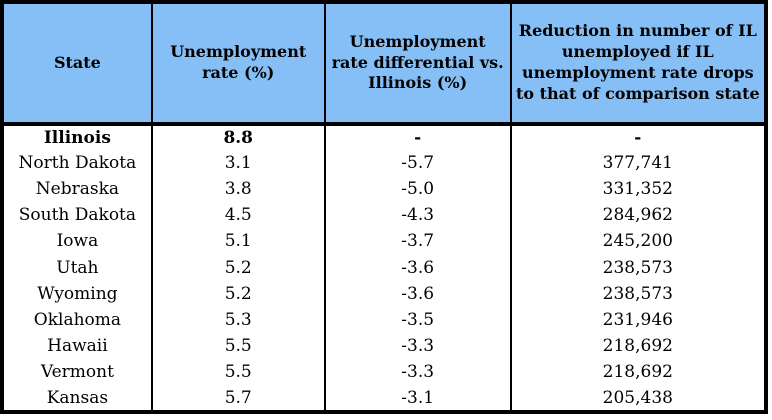 This screenshot has width=772, height=420. I want to click on table-row: Hawaii 5.5 -3.3 218,692, so click(384, 346).